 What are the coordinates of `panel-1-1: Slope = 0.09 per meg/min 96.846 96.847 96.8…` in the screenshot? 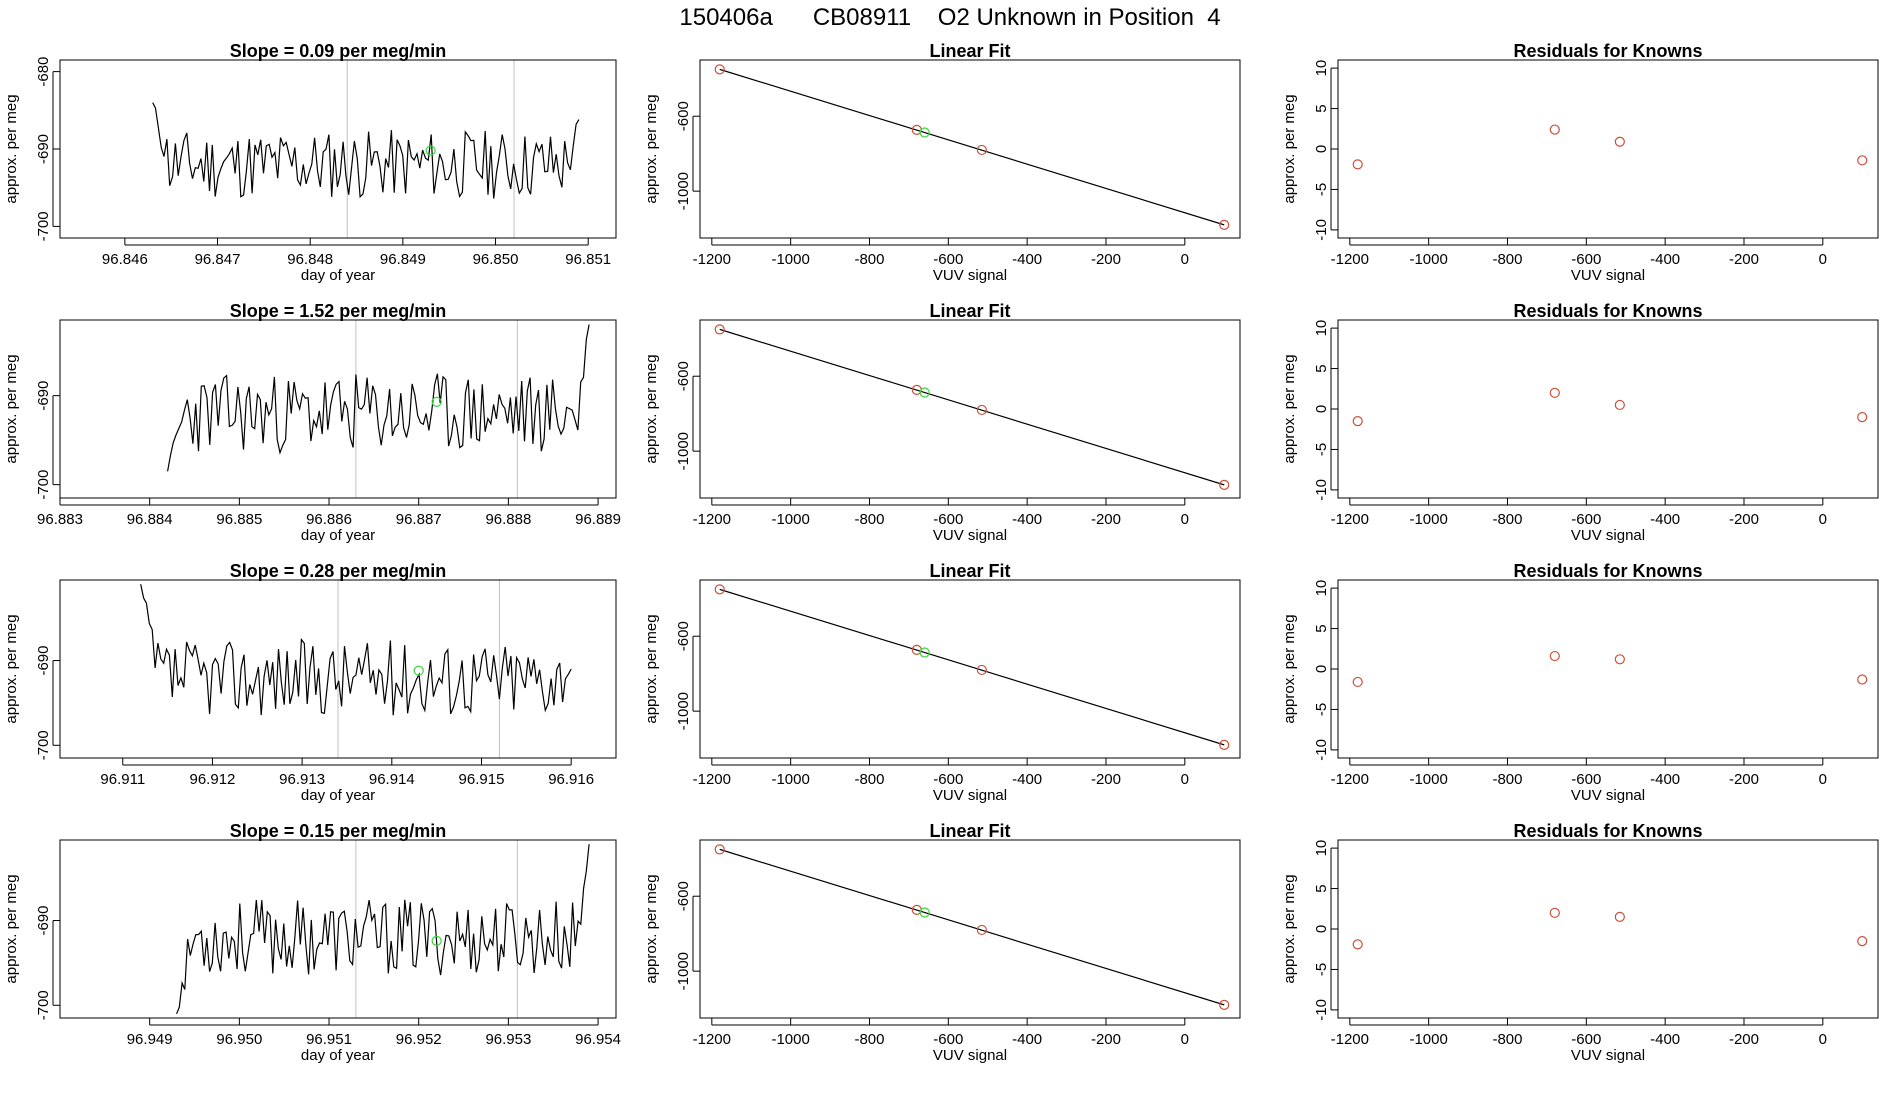 It's located at (310, 162).